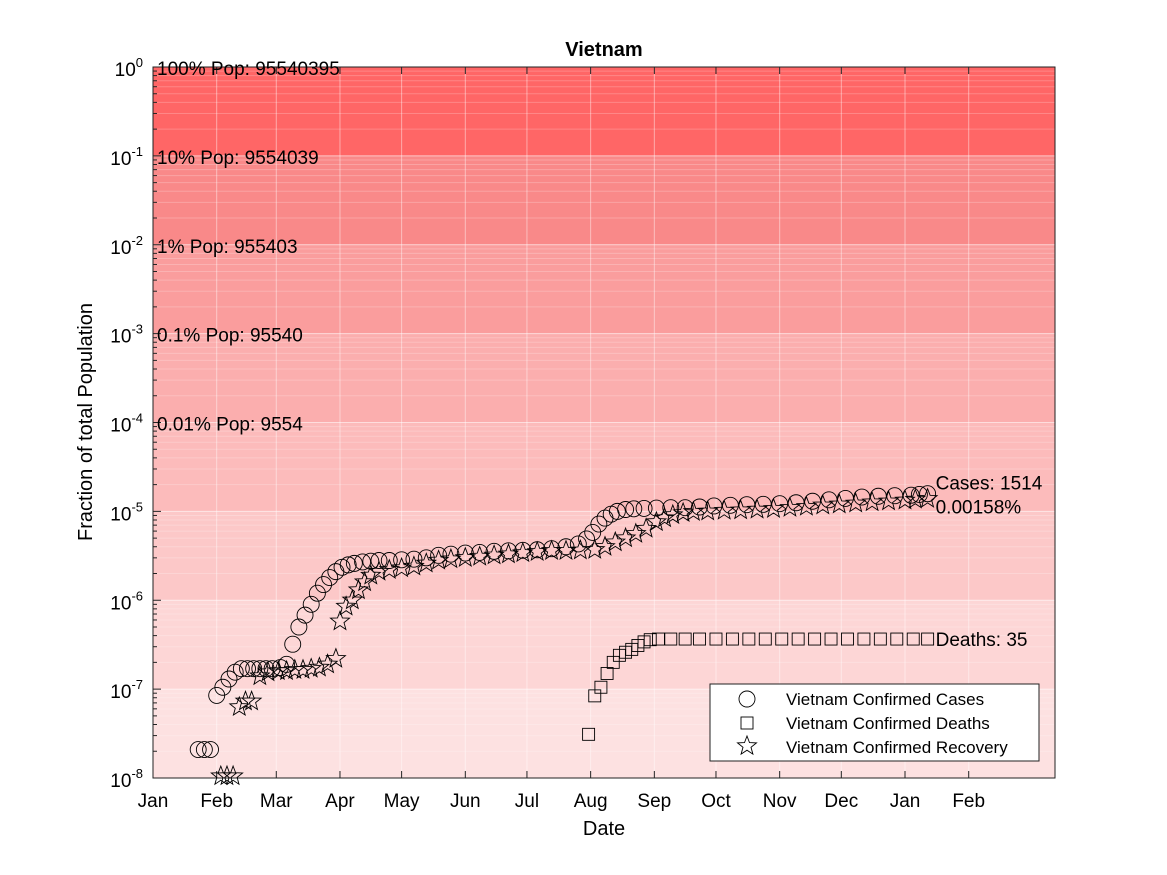 The image size is (1167, 875). I want to click on x-tick-label: Aug, so click(591, 801).